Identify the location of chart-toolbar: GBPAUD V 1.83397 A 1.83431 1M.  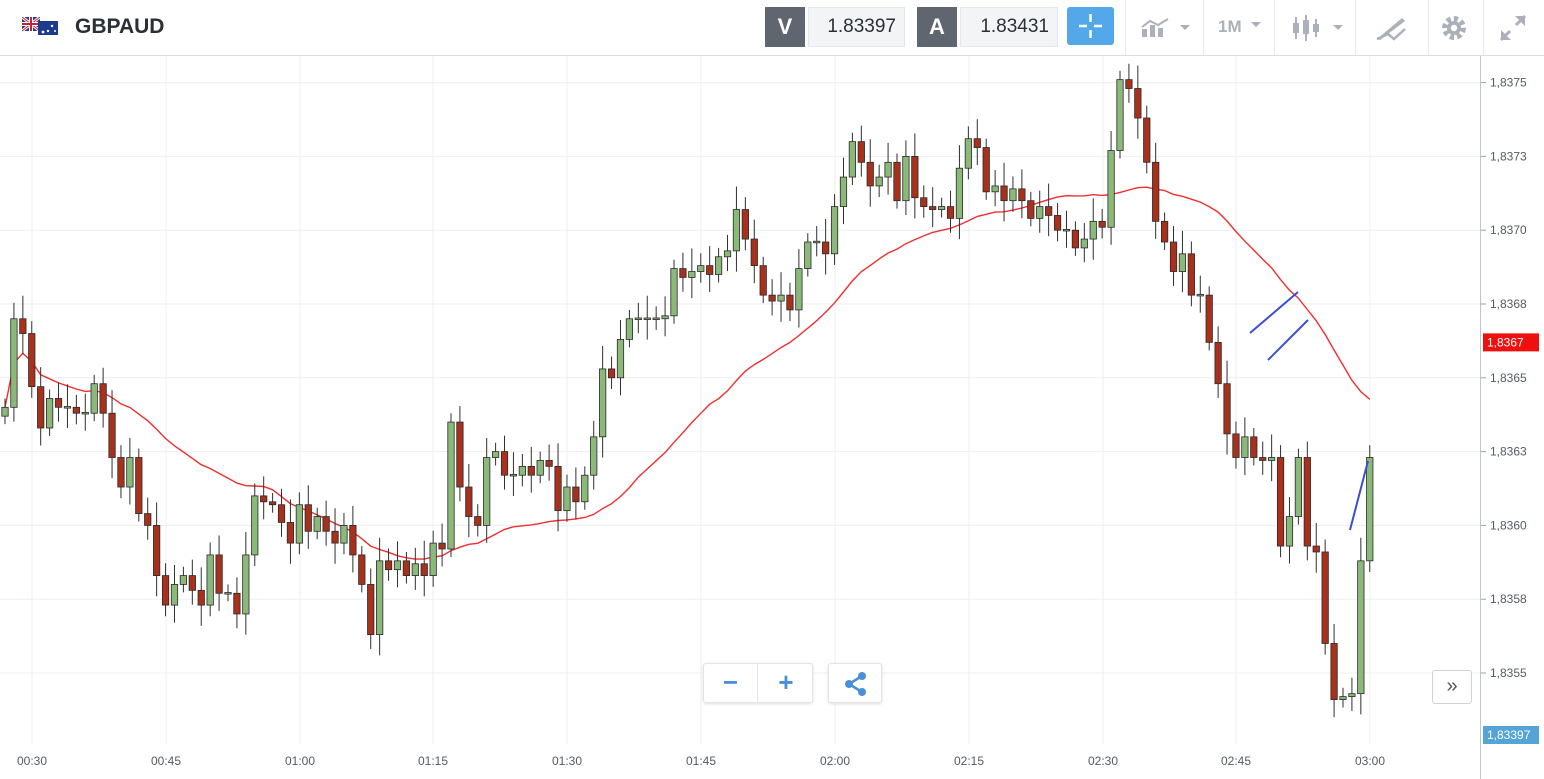
(772, 28).